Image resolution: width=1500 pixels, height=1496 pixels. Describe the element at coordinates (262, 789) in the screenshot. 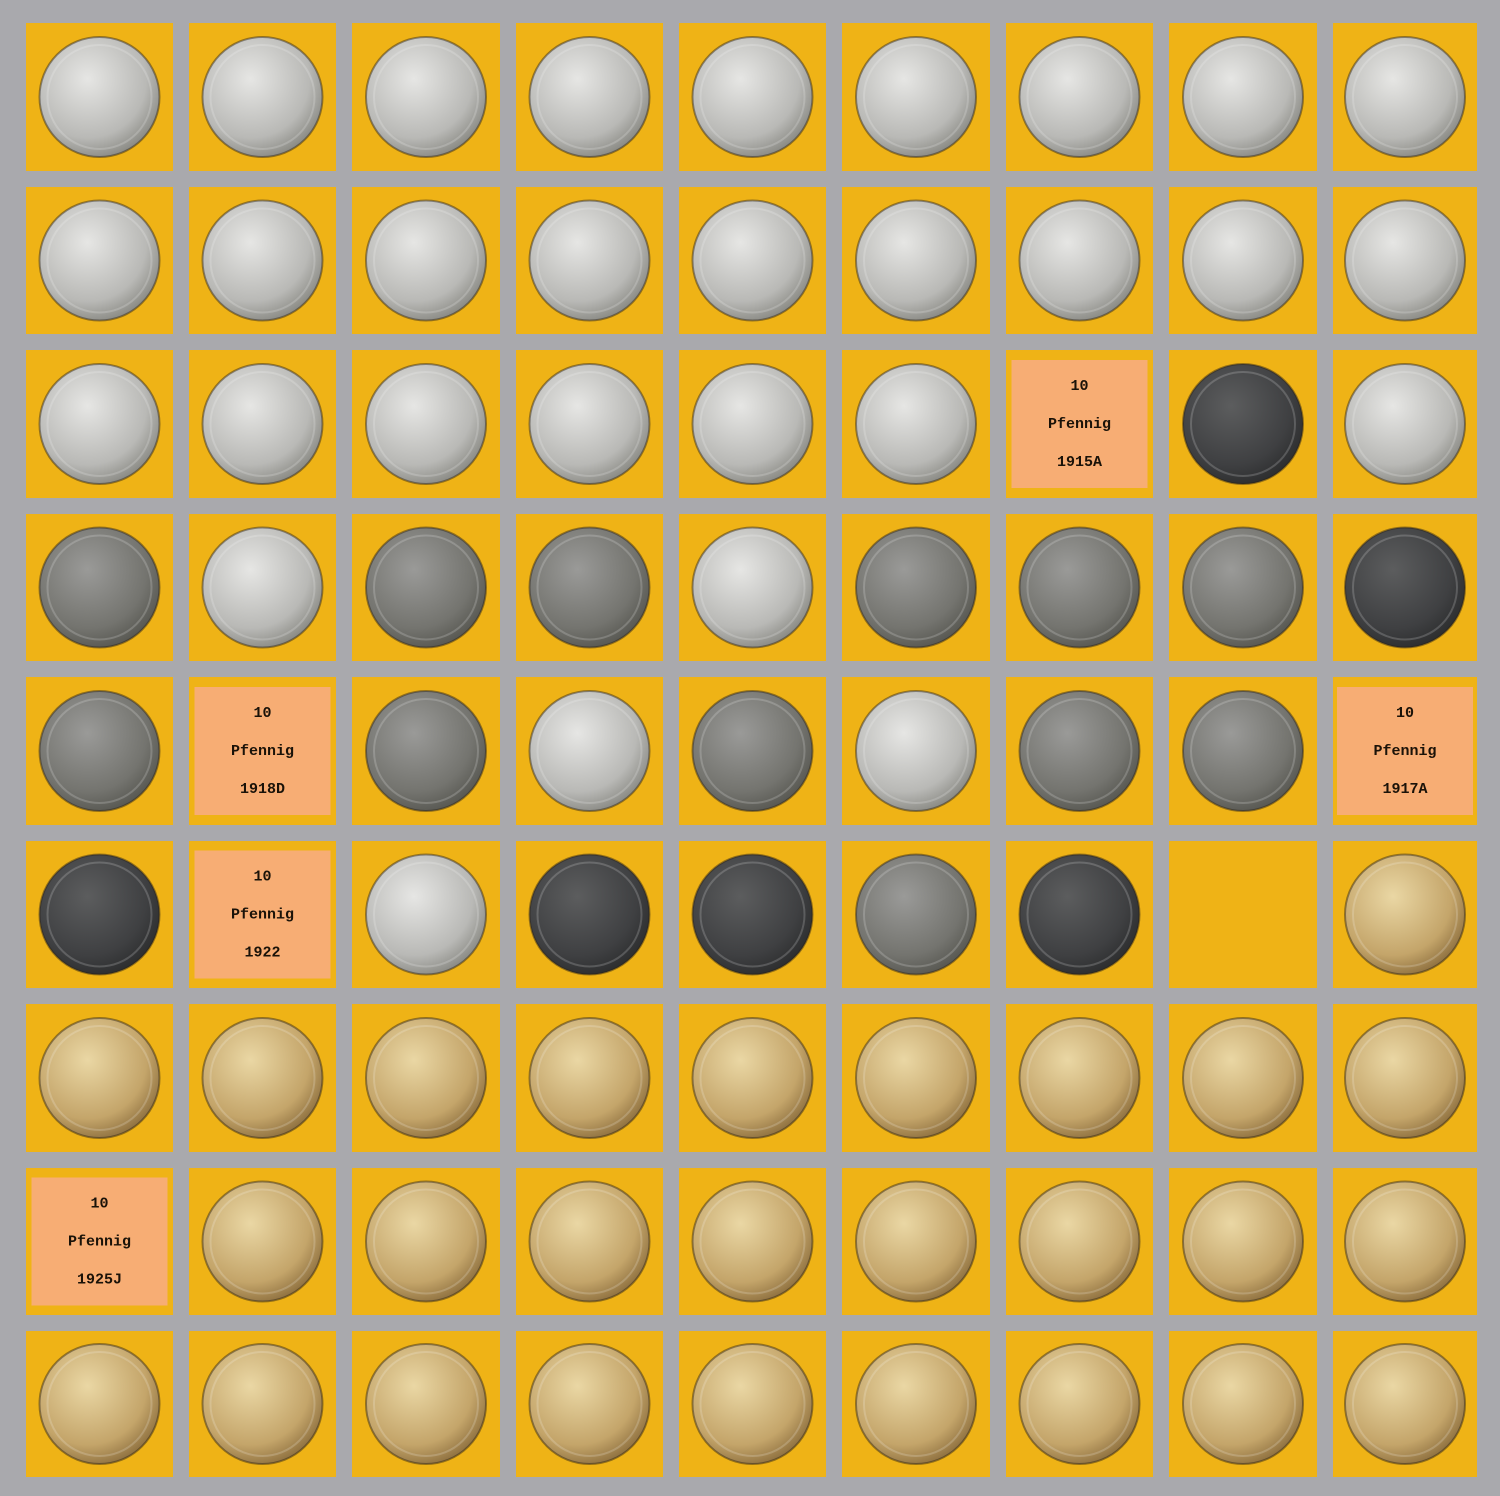

I see `label-year: 1918D` at that location.